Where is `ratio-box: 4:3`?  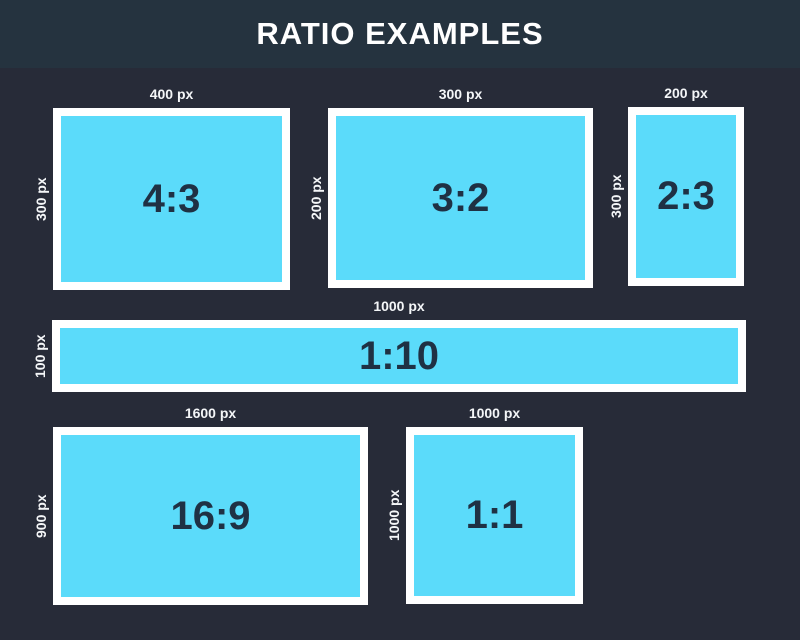
ratio-box: 4:3 is located at coordinates (171, 199).